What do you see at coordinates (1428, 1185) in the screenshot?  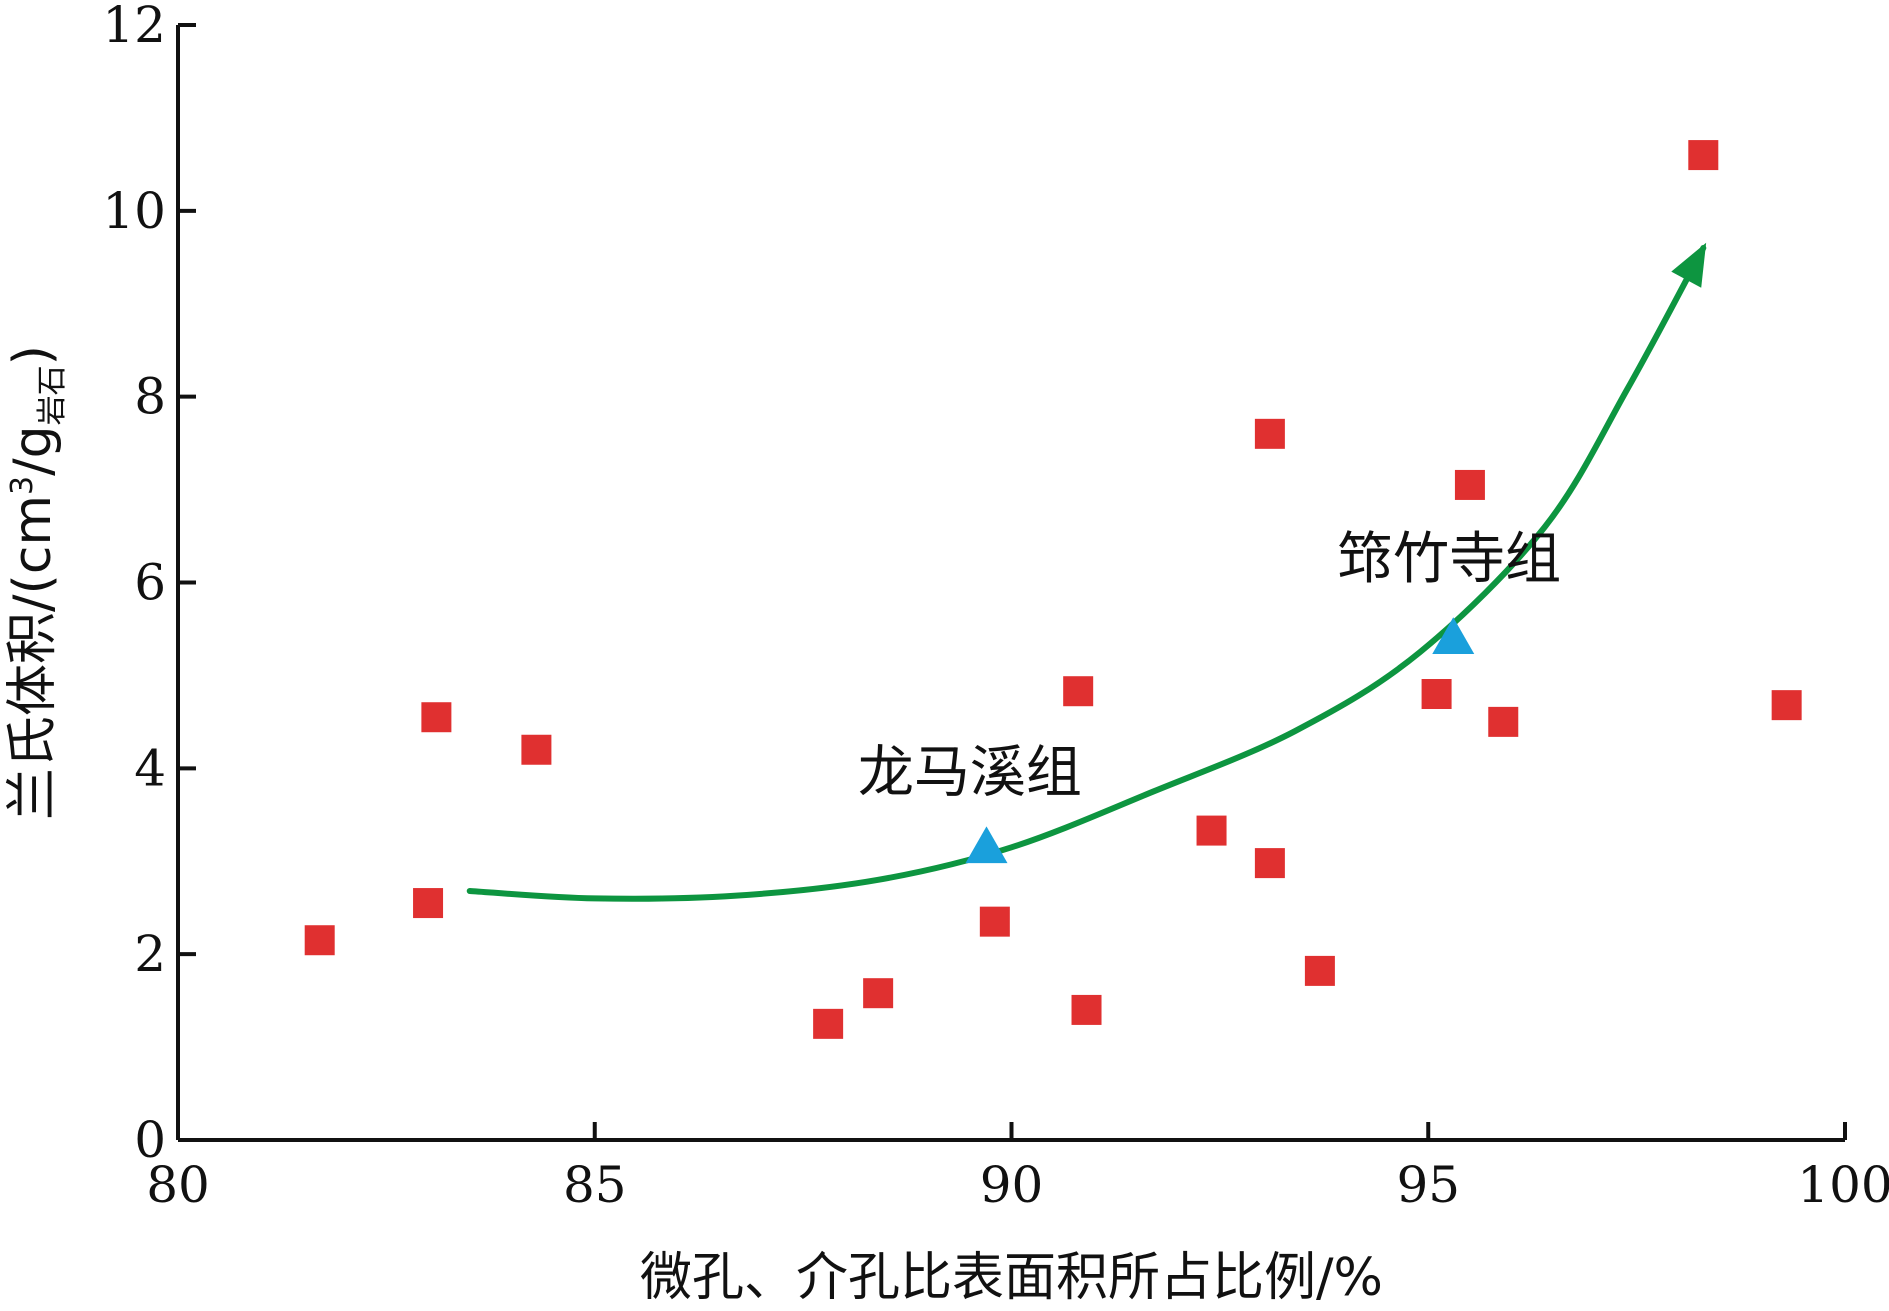 I see `x-tick-label: 95` at bounding box center [1428, 1185].